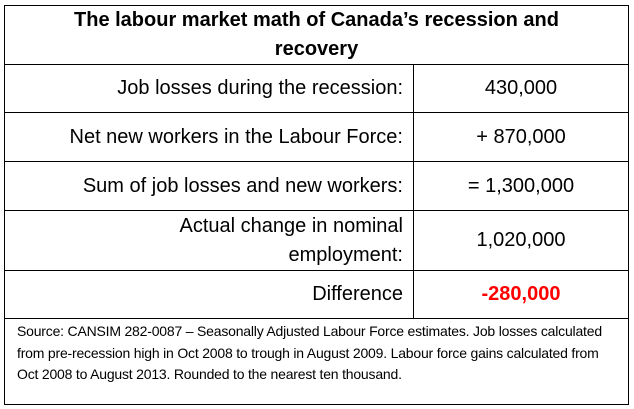  What do you see at coordinates (521, 136) in the screenshot?
I see `row-value: + 870,000` at bounding box center [521, 136].